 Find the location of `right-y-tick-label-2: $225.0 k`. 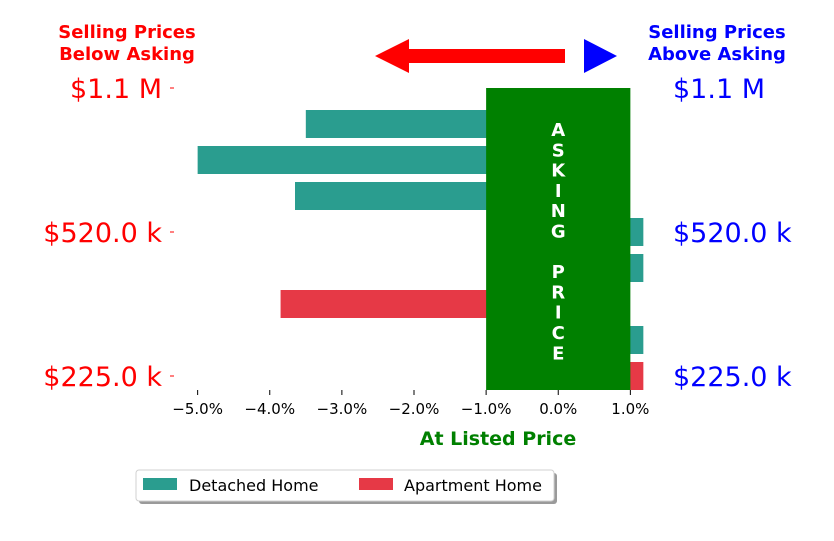

right-y-tick-label-2: $225.0 k is located at coordinates (732, 377).